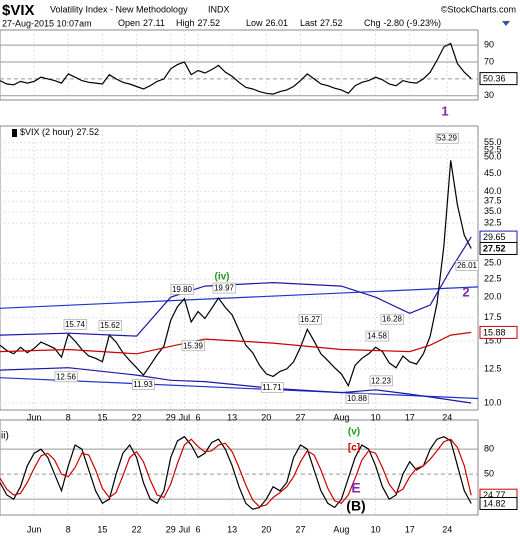 This screenshot has width=520, height=540. I want to click on quote-label: Chg, so click(372, 23).